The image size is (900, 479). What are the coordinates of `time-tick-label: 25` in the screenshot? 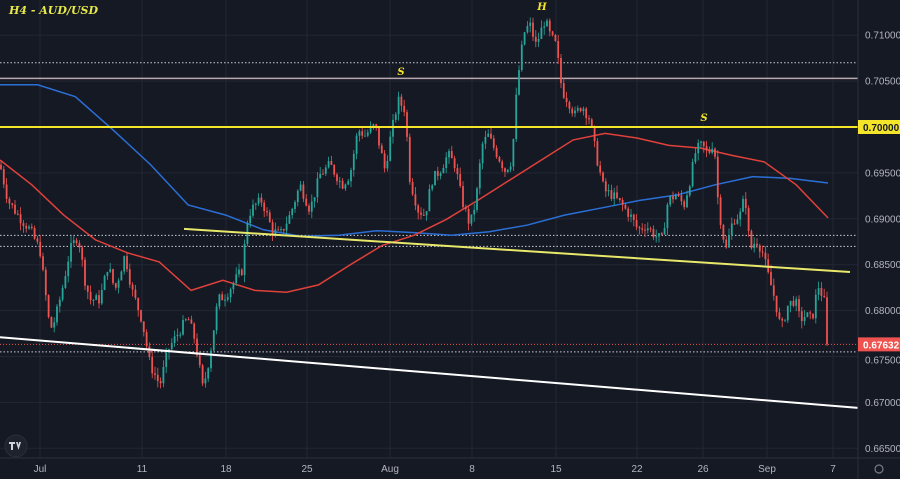 It's located at (307, 469).